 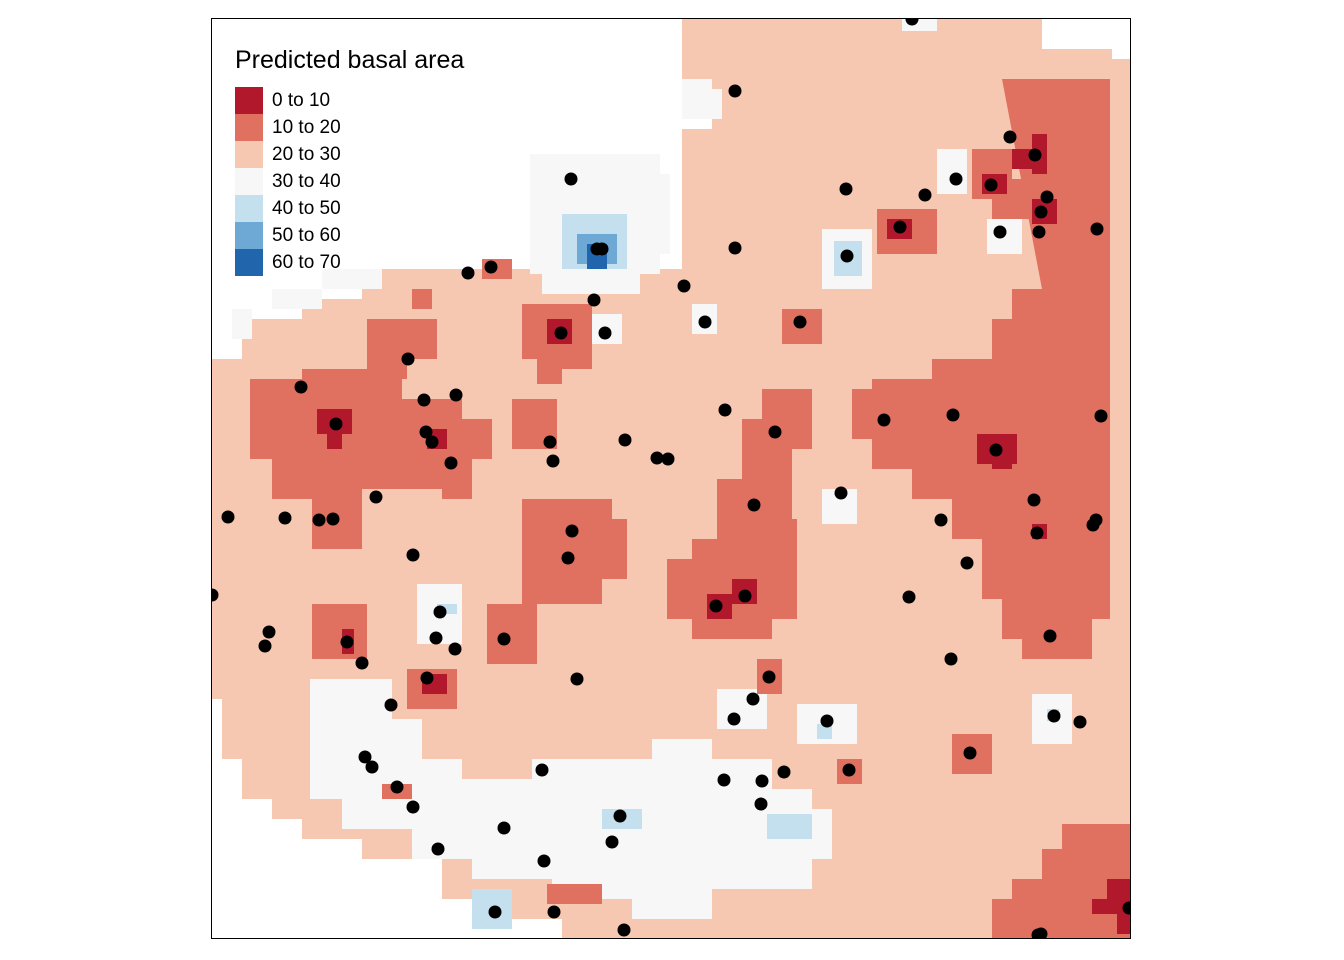 What do you see at coordinates (306, 127) in the screenshot?
I see `legend-label: 10 to 20` at bounding box center [306, 127].